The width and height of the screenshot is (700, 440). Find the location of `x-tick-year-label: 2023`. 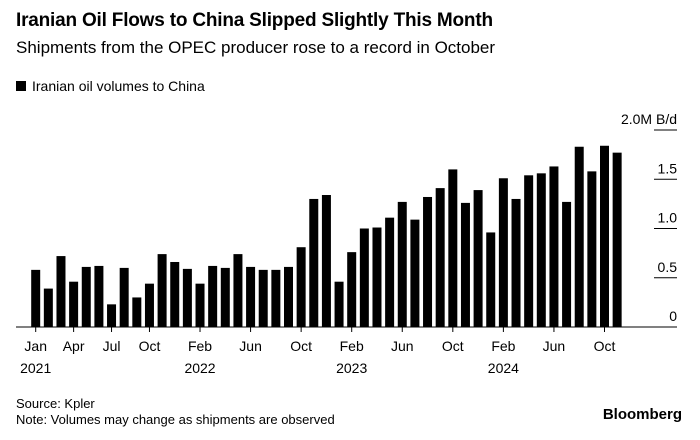

x-tick-year-label: 2023 is located at coordinates (351, 368).